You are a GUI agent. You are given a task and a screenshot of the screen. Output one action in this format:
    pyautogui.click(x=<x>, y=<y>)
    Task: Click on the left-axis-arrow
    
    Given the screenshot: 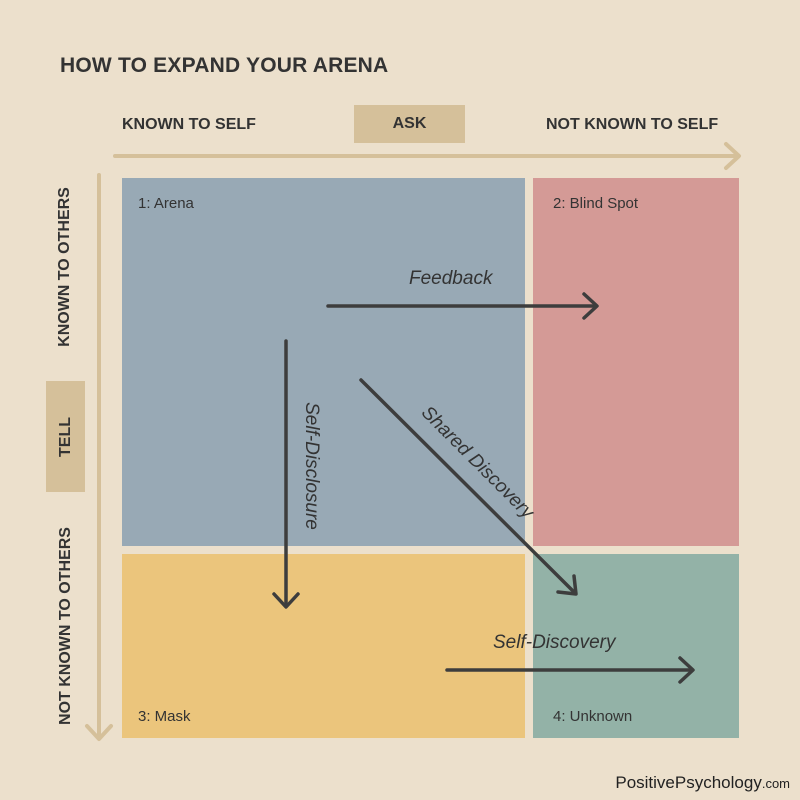 What is the action you would take?
    pyautogui.click(x=99, y=457)
    